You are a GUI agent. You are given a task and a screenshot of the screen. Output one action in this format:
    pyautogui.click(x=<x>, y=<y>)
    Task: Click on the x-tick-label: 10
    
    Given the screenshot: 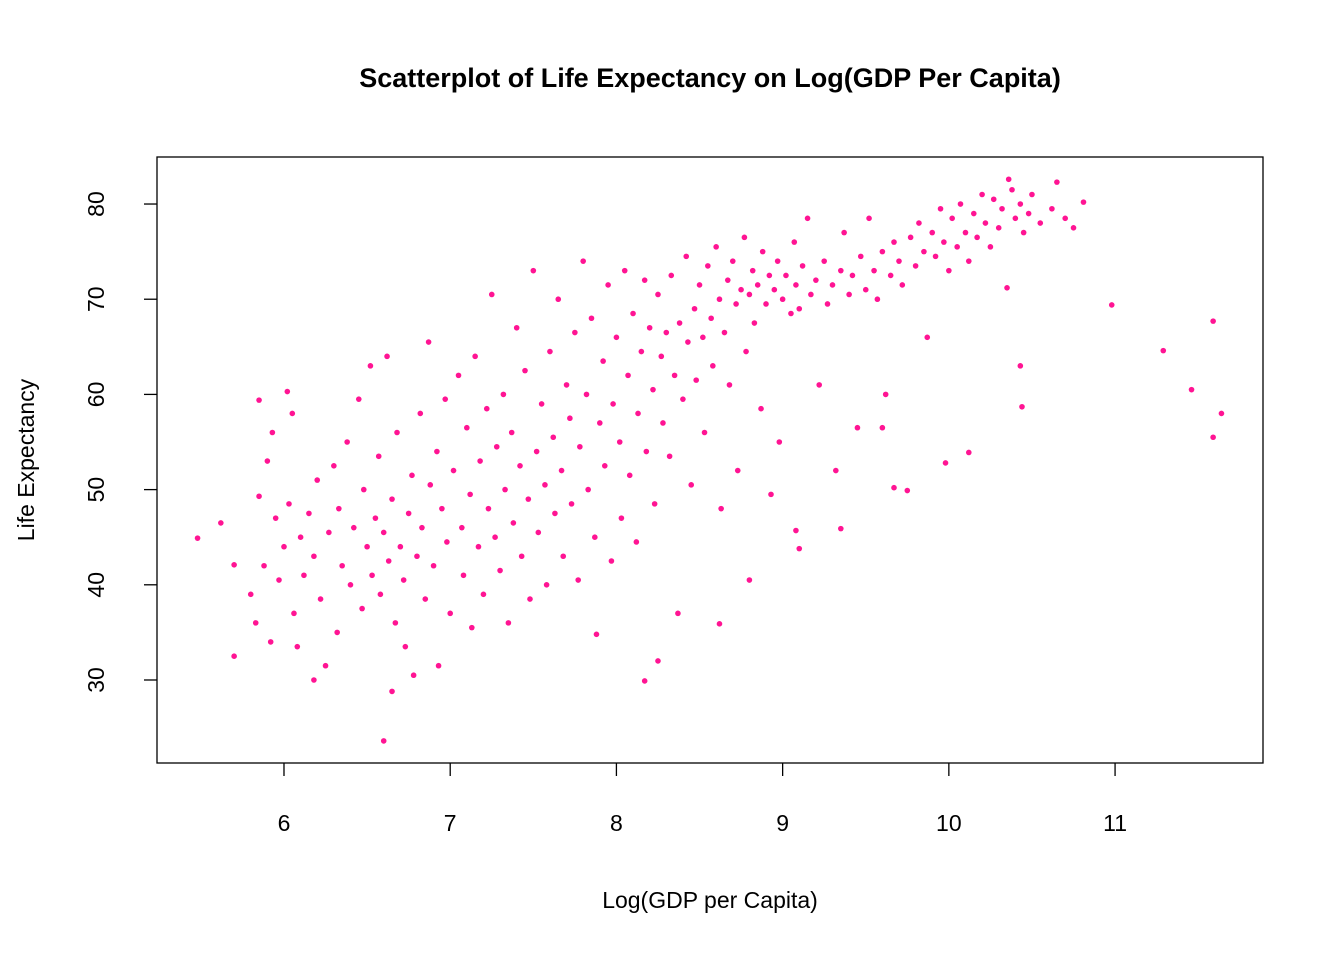 What is the action you would take?
    pyautogui.click(x=949, y=823)
    